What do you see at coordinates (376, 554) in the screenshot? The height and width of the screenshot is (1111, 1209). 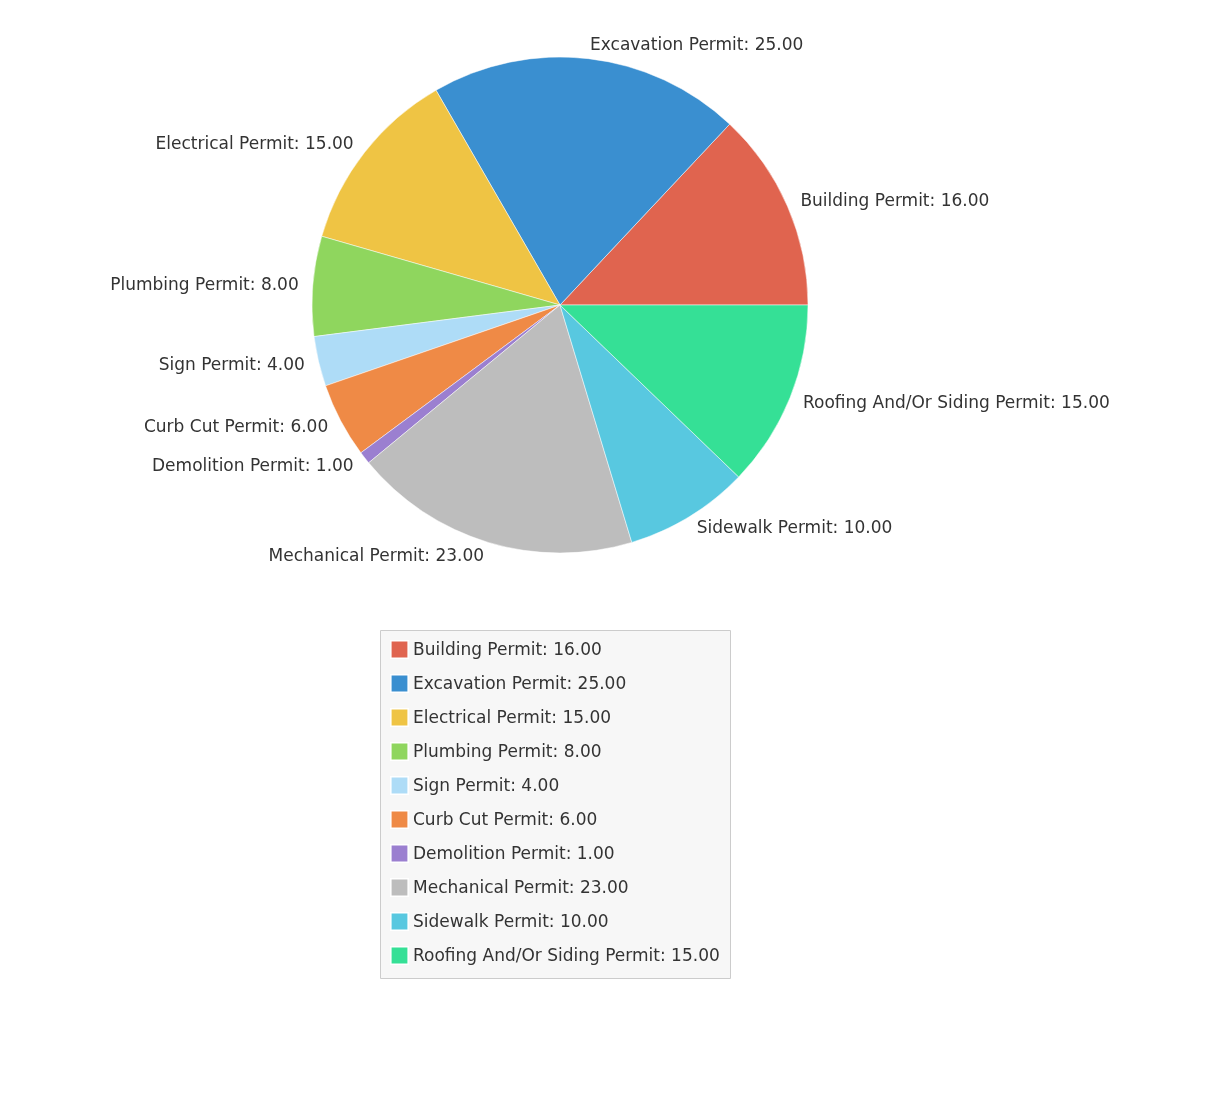 I see `slice-label: Mechanical Permit: 23.00` at bounding box center [376, 554].